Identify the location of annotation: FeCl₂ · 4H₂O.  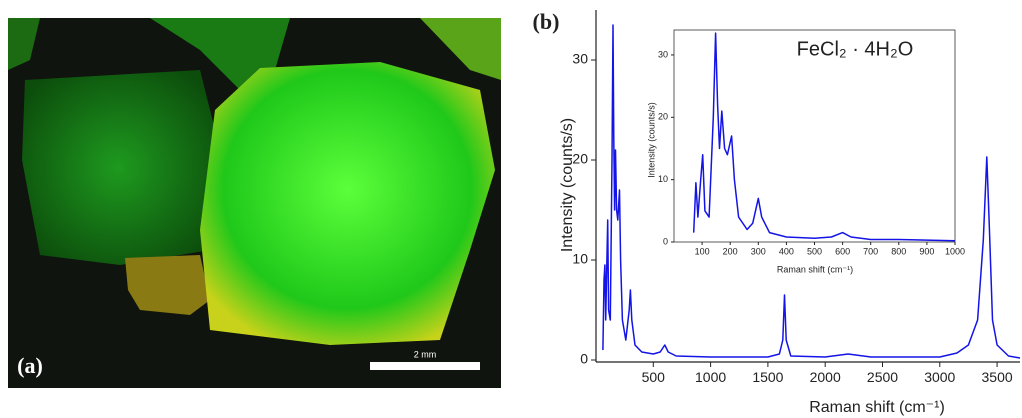
(855, 49).